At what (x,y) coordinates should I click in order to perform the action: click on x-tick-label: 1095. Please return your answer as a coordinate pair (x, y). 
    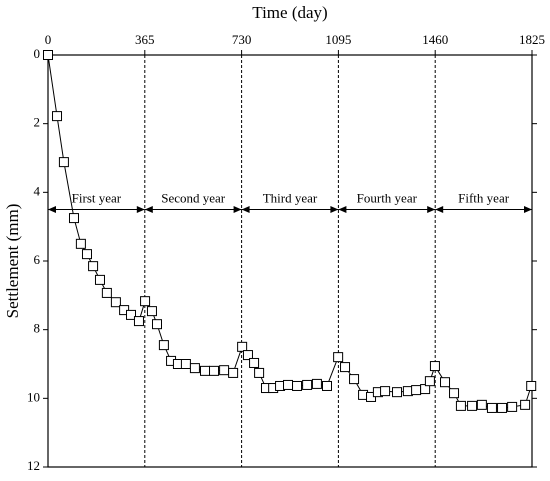
    Looking at the image, I should click on (338, 39).